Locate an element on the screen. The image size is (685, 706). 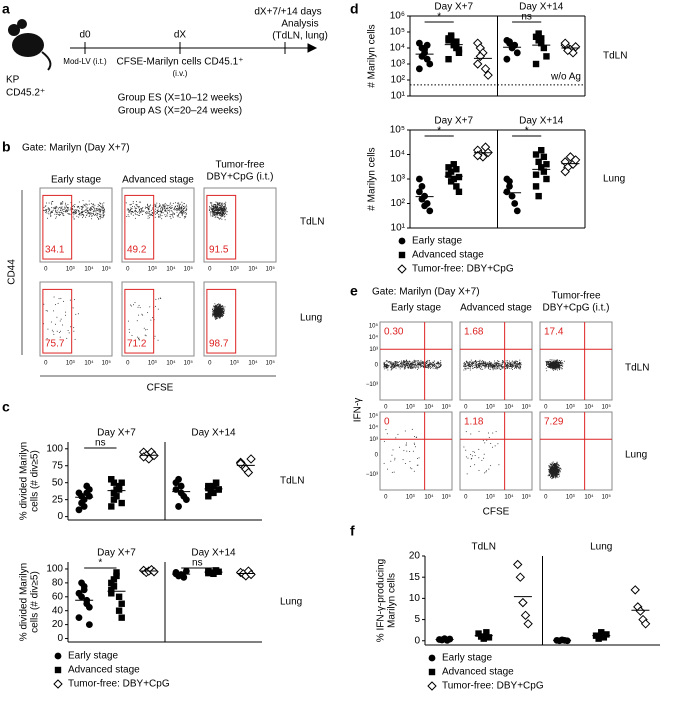
y-axis-label: # Marilyn cells is located at coordinates (372, 178).